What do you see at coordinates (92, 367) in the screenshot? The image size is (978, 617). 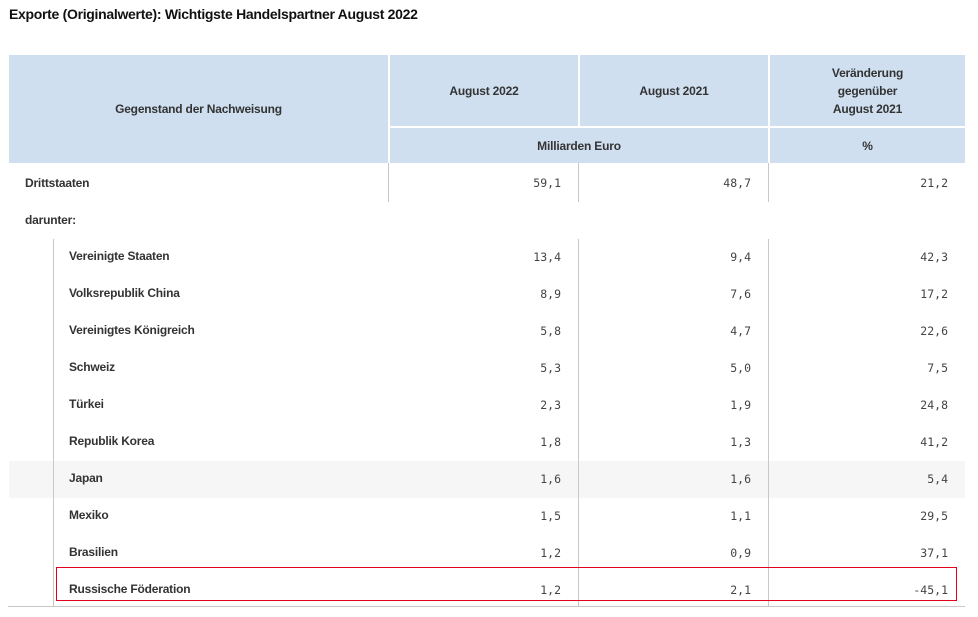 I see `row-label: Schweiz` at bounding box center [92, 367].